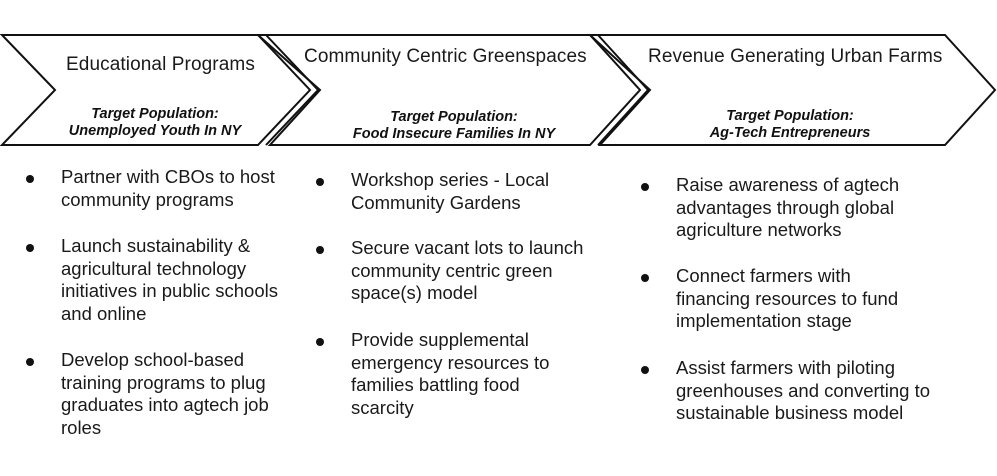  I want to click on stage-title-educational-programs: Educational Programs, so click(160, 64).